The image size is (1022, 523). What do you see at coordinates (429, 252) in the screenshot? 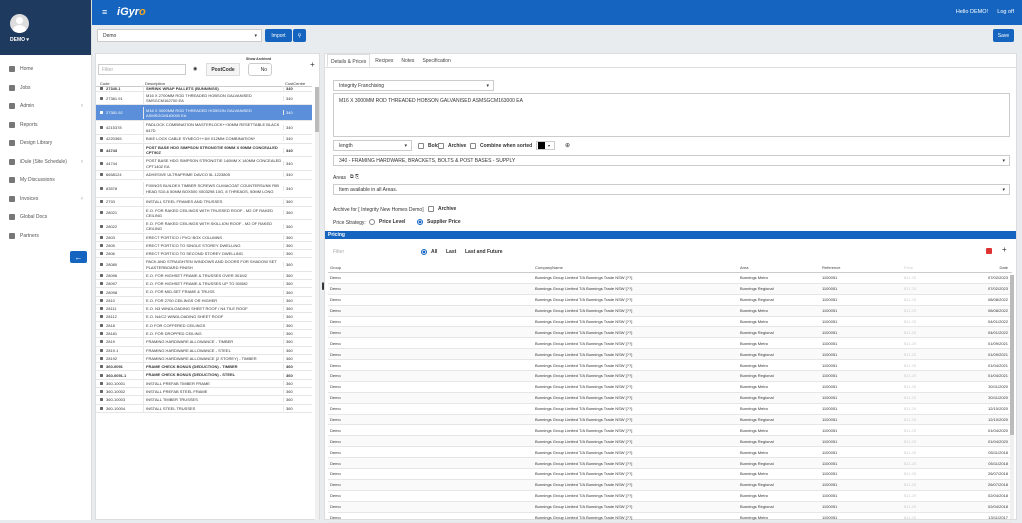
I see `all-radio: All` at bounding box center [429, 252].